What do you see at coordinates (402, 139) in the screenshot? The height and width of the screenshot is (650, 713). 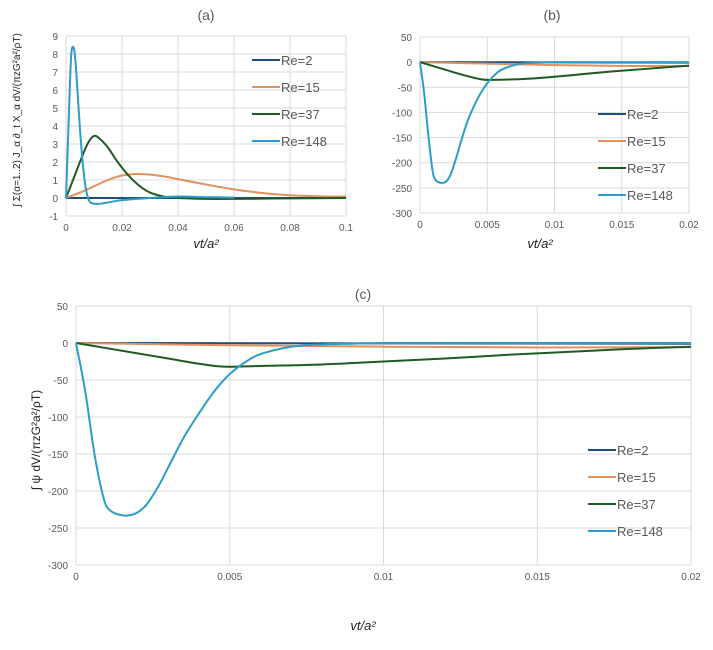 I see `chart-b-ytick: -150` at bounding box center [402, 139].